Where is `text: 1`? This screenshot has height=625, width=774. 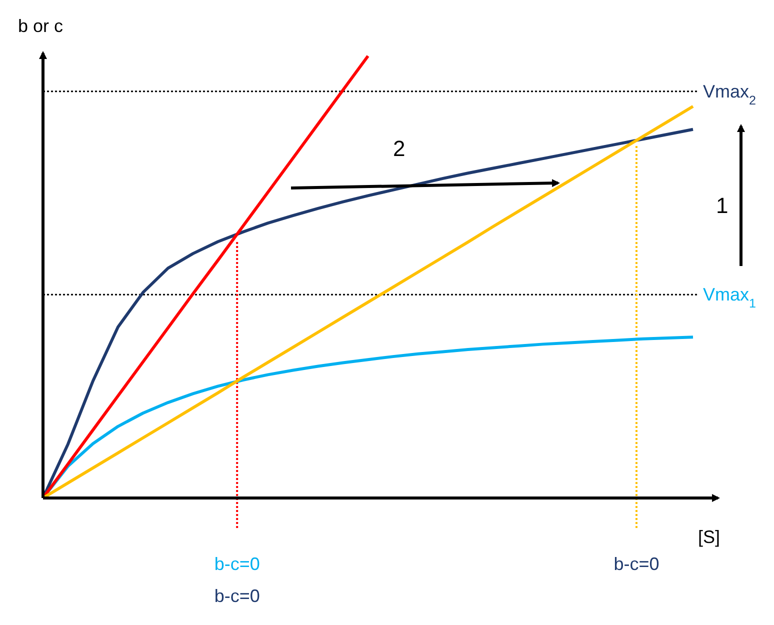 text: 1 is located at coordinates (722, 205).